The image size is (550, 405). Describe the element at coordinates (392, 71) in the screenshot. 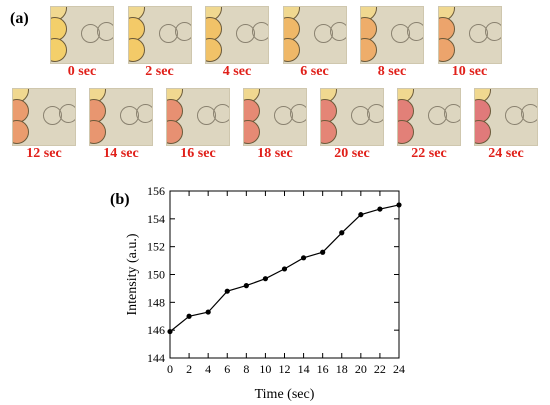

I see `frame-caption: 8 sec` at that location.